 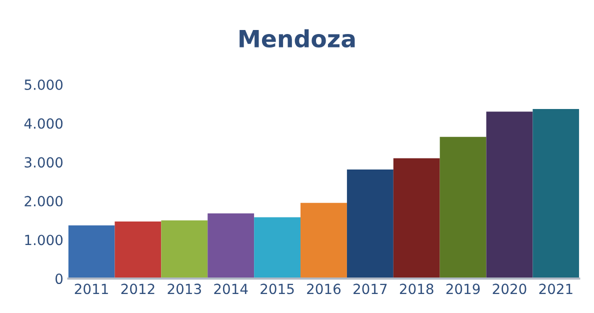 What do you see at coordinates (277, 289) in the screenshot?
I see `x-tick-label: 2015` at bounding box center [277, 289].